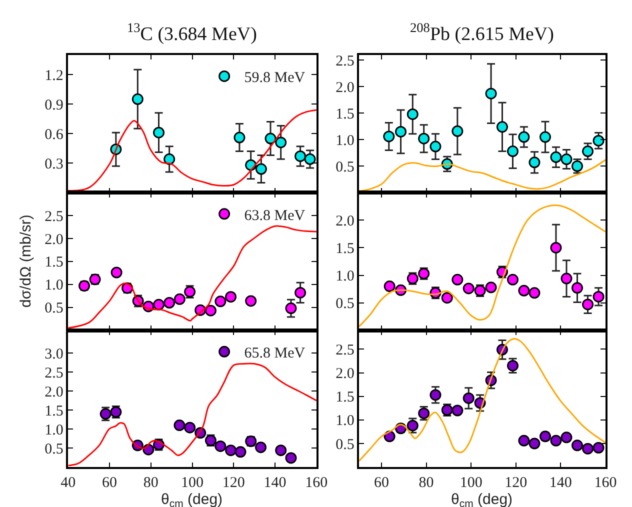  What do you see at coordinates (482, 32) in the screenshot?
I see `chart-title: $^{208}$Pb (2.615 MeV)` at bounding box center [482, 32].